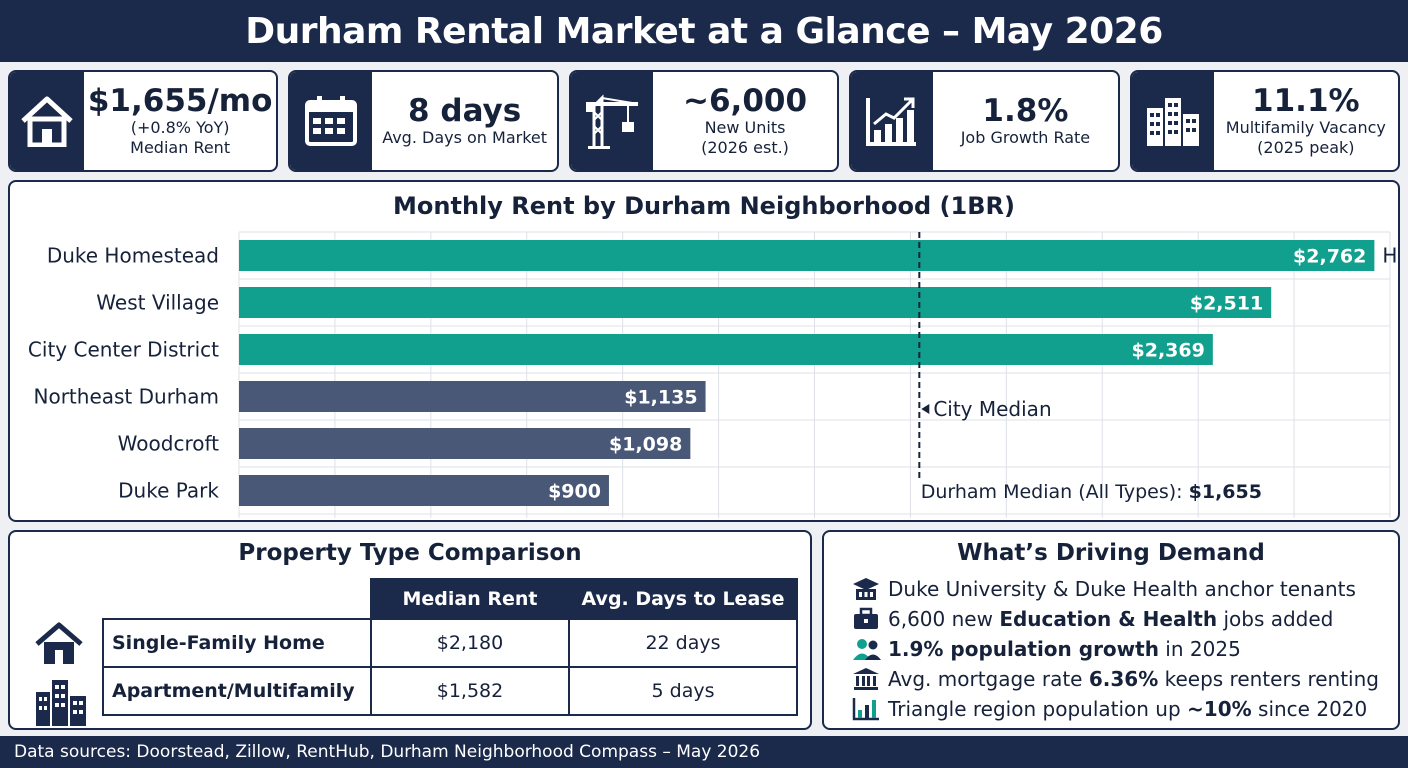 This screenshot has width=1408, height=768. Describe the element at coordinates (237, 691) in the screenshot. I see `row-header: Apartment/Multifamily` at that location.